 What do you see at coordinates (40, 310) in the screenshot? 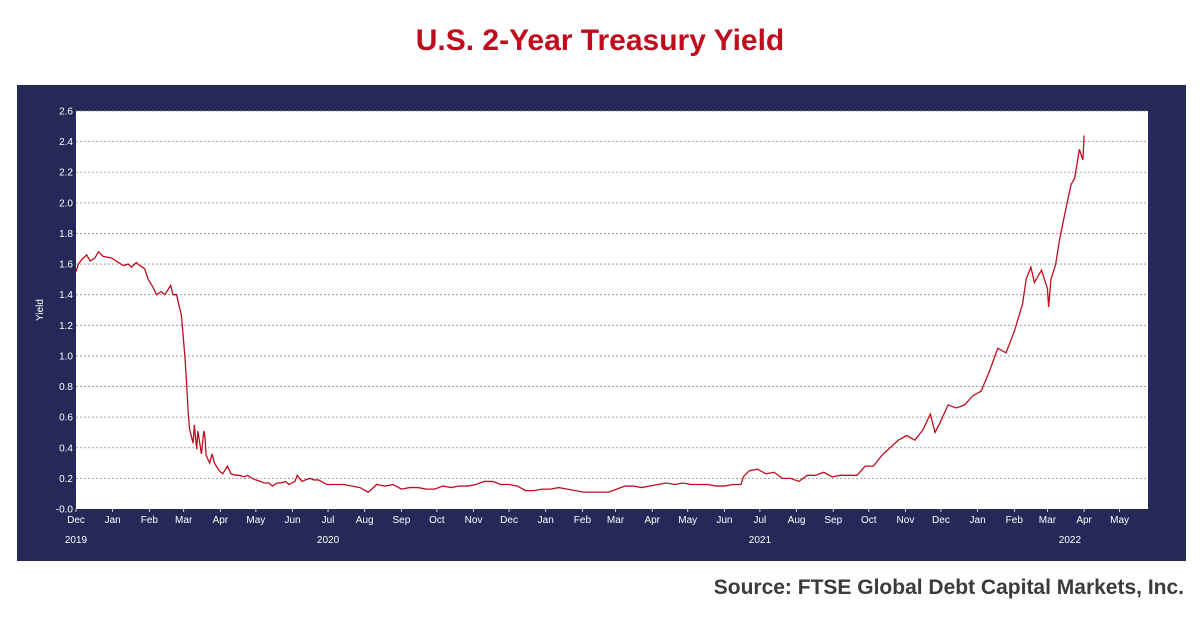
I see `y-axis-label: Yield` at bounding box center [40, 310].